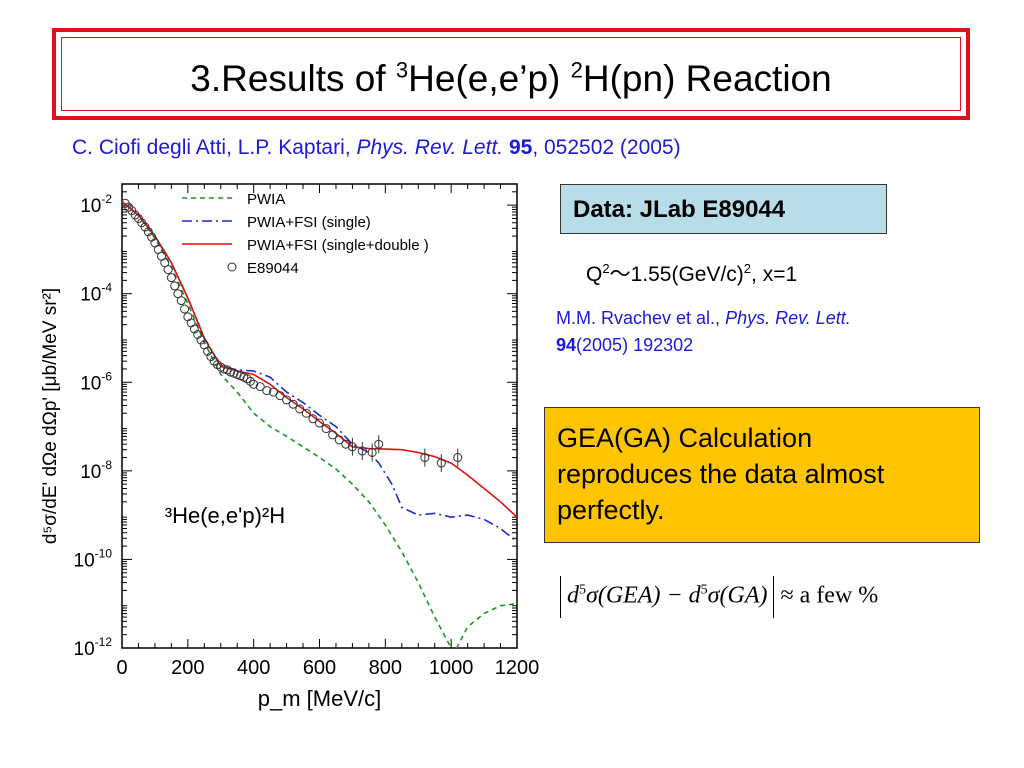 Image resolution: width=1024 pixels, height=768 pixels. What do you see at coordinates (50, 416) in the screenshot?
I see `y-axis-label: d⁵σ/dE' dΩe dΩp' [μb/MeV sr²]` at bounding box center [50, 416].